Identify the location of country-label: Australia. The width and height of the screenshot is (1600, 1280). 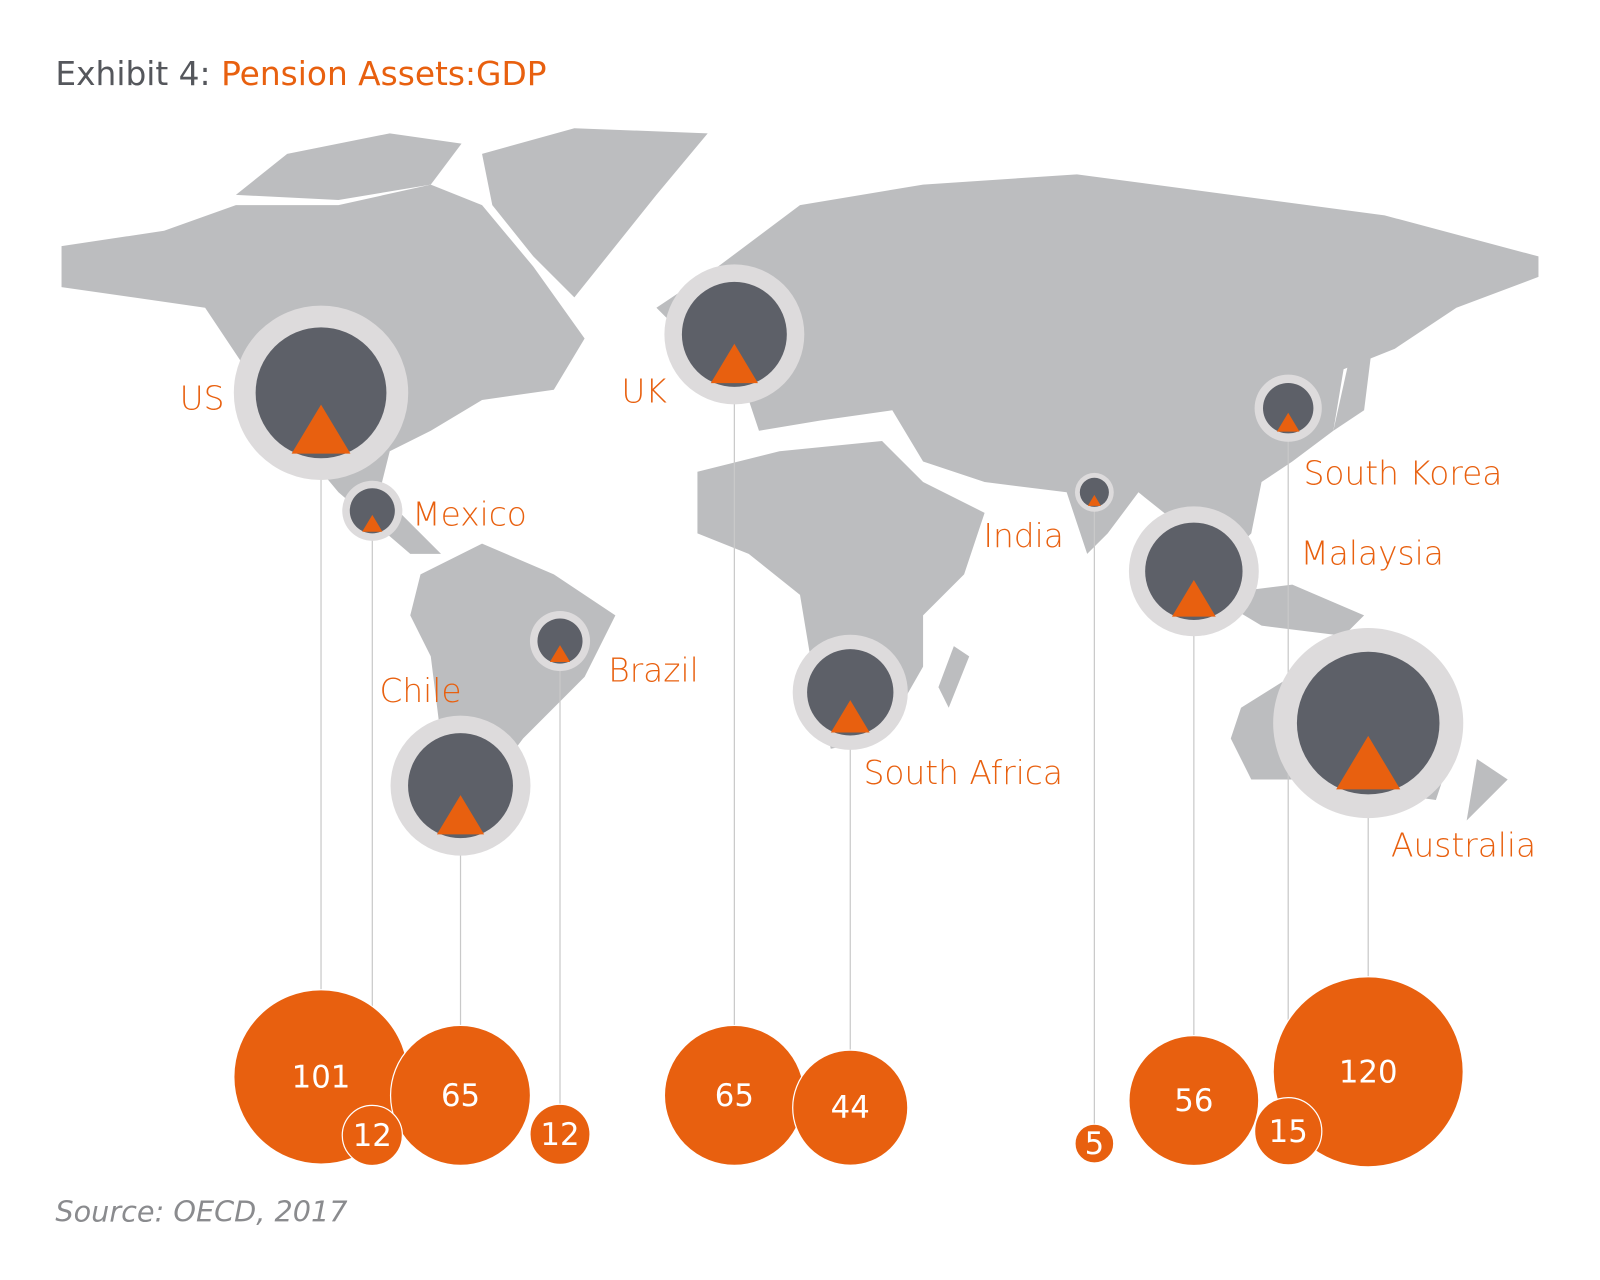
(1463, 846).